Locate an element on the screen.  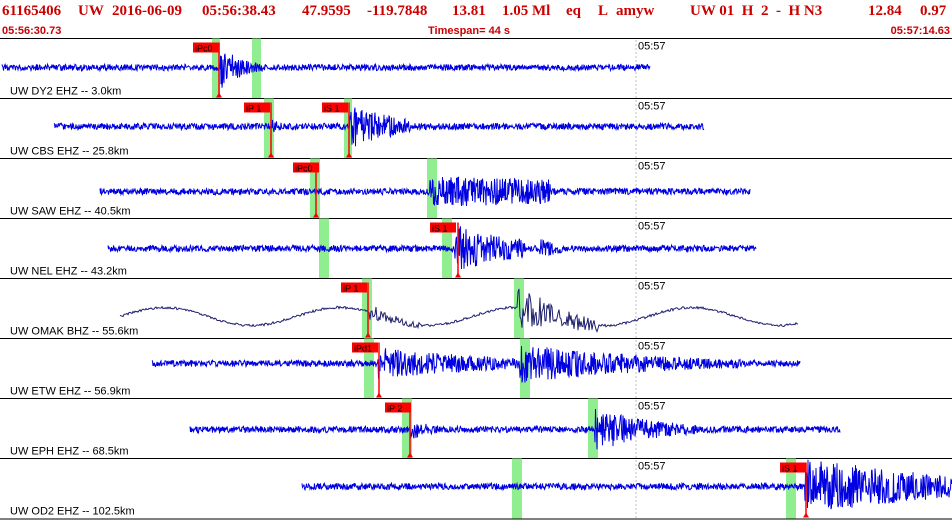
event-author: amyw is located at coordinates (635, 11).